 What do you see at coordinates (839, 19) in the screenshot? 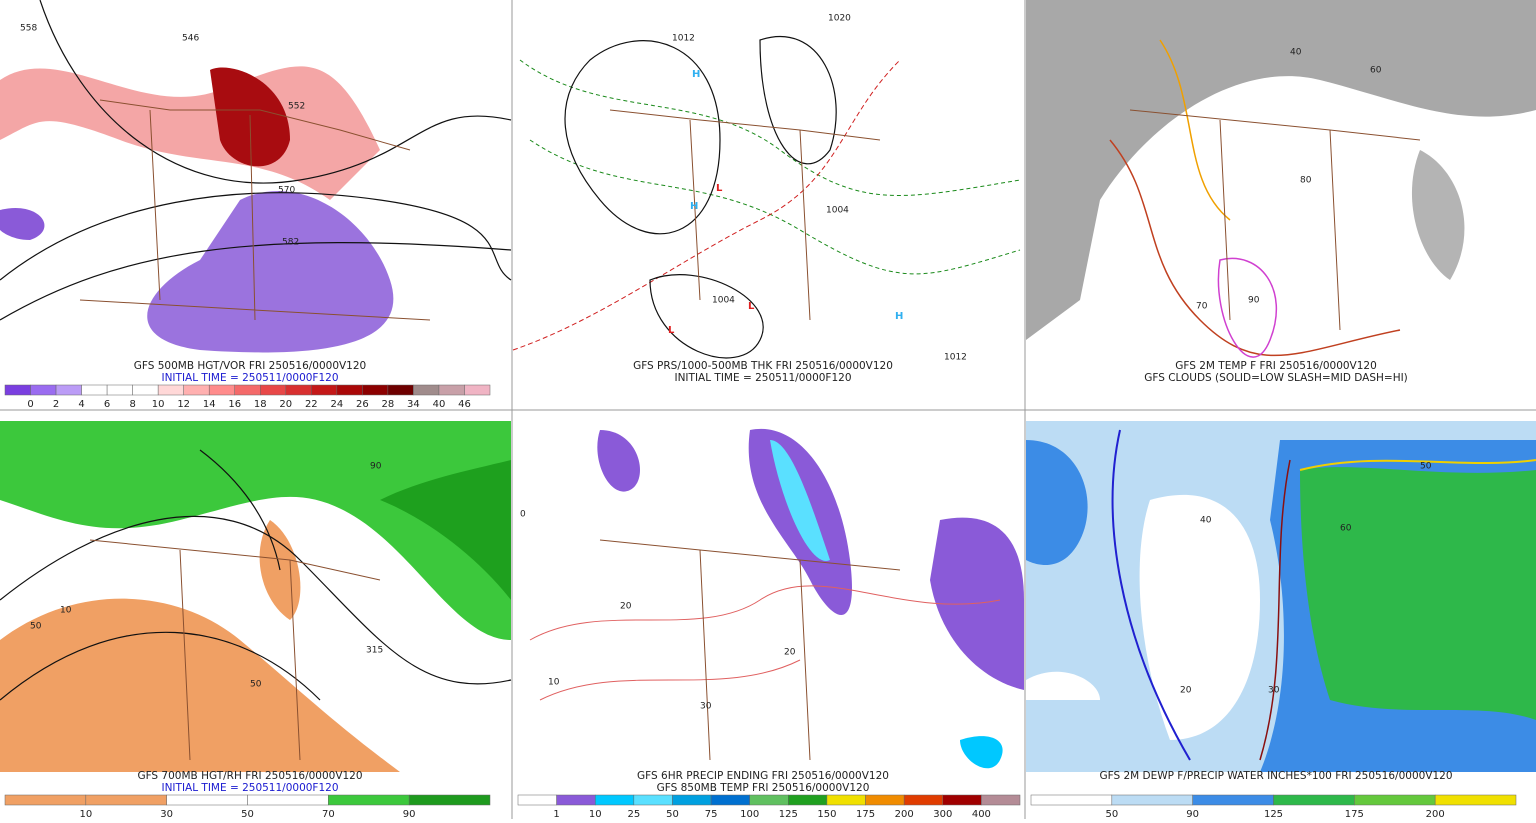
I see `contour-label: 1020` at bounding box center [839, 19].